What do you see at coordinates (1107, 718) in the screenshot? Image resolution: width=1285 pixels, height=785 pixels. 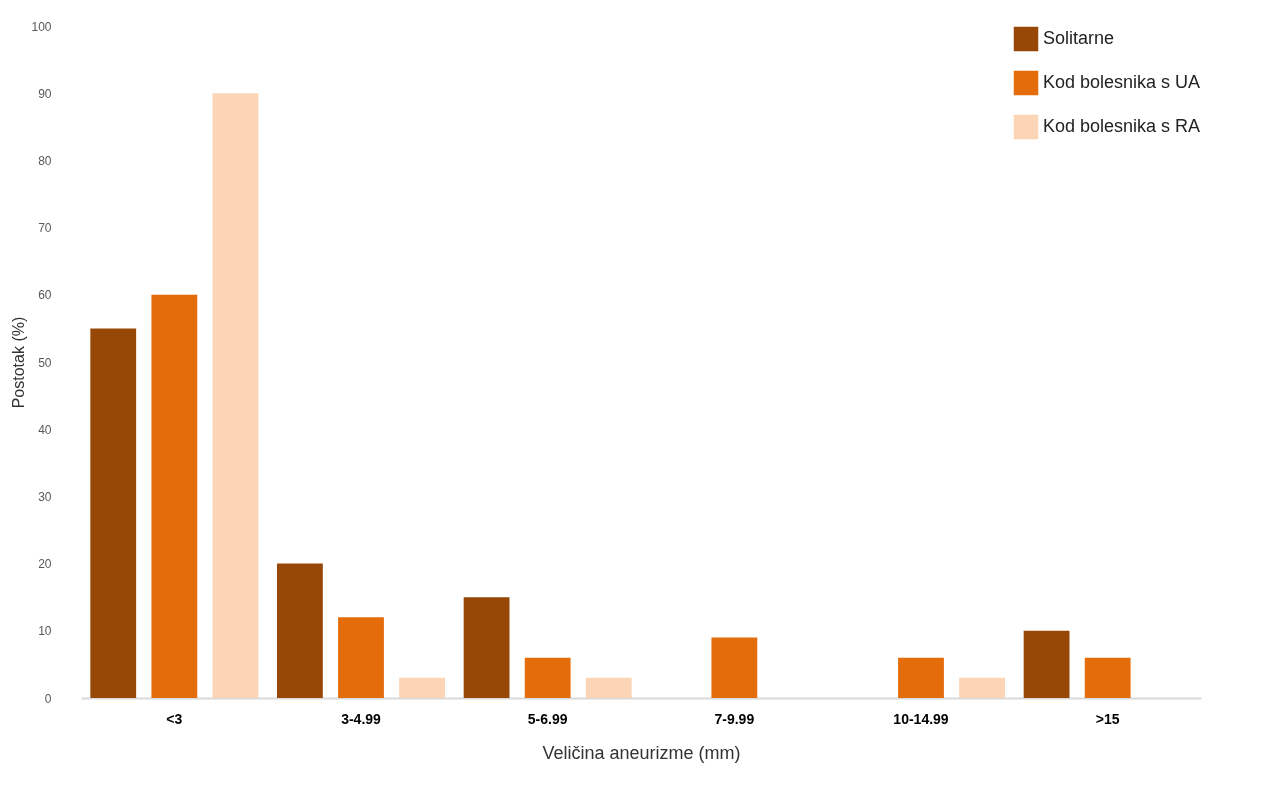 I see `x-tick-label: >15` at bounding box center [1107, 718].